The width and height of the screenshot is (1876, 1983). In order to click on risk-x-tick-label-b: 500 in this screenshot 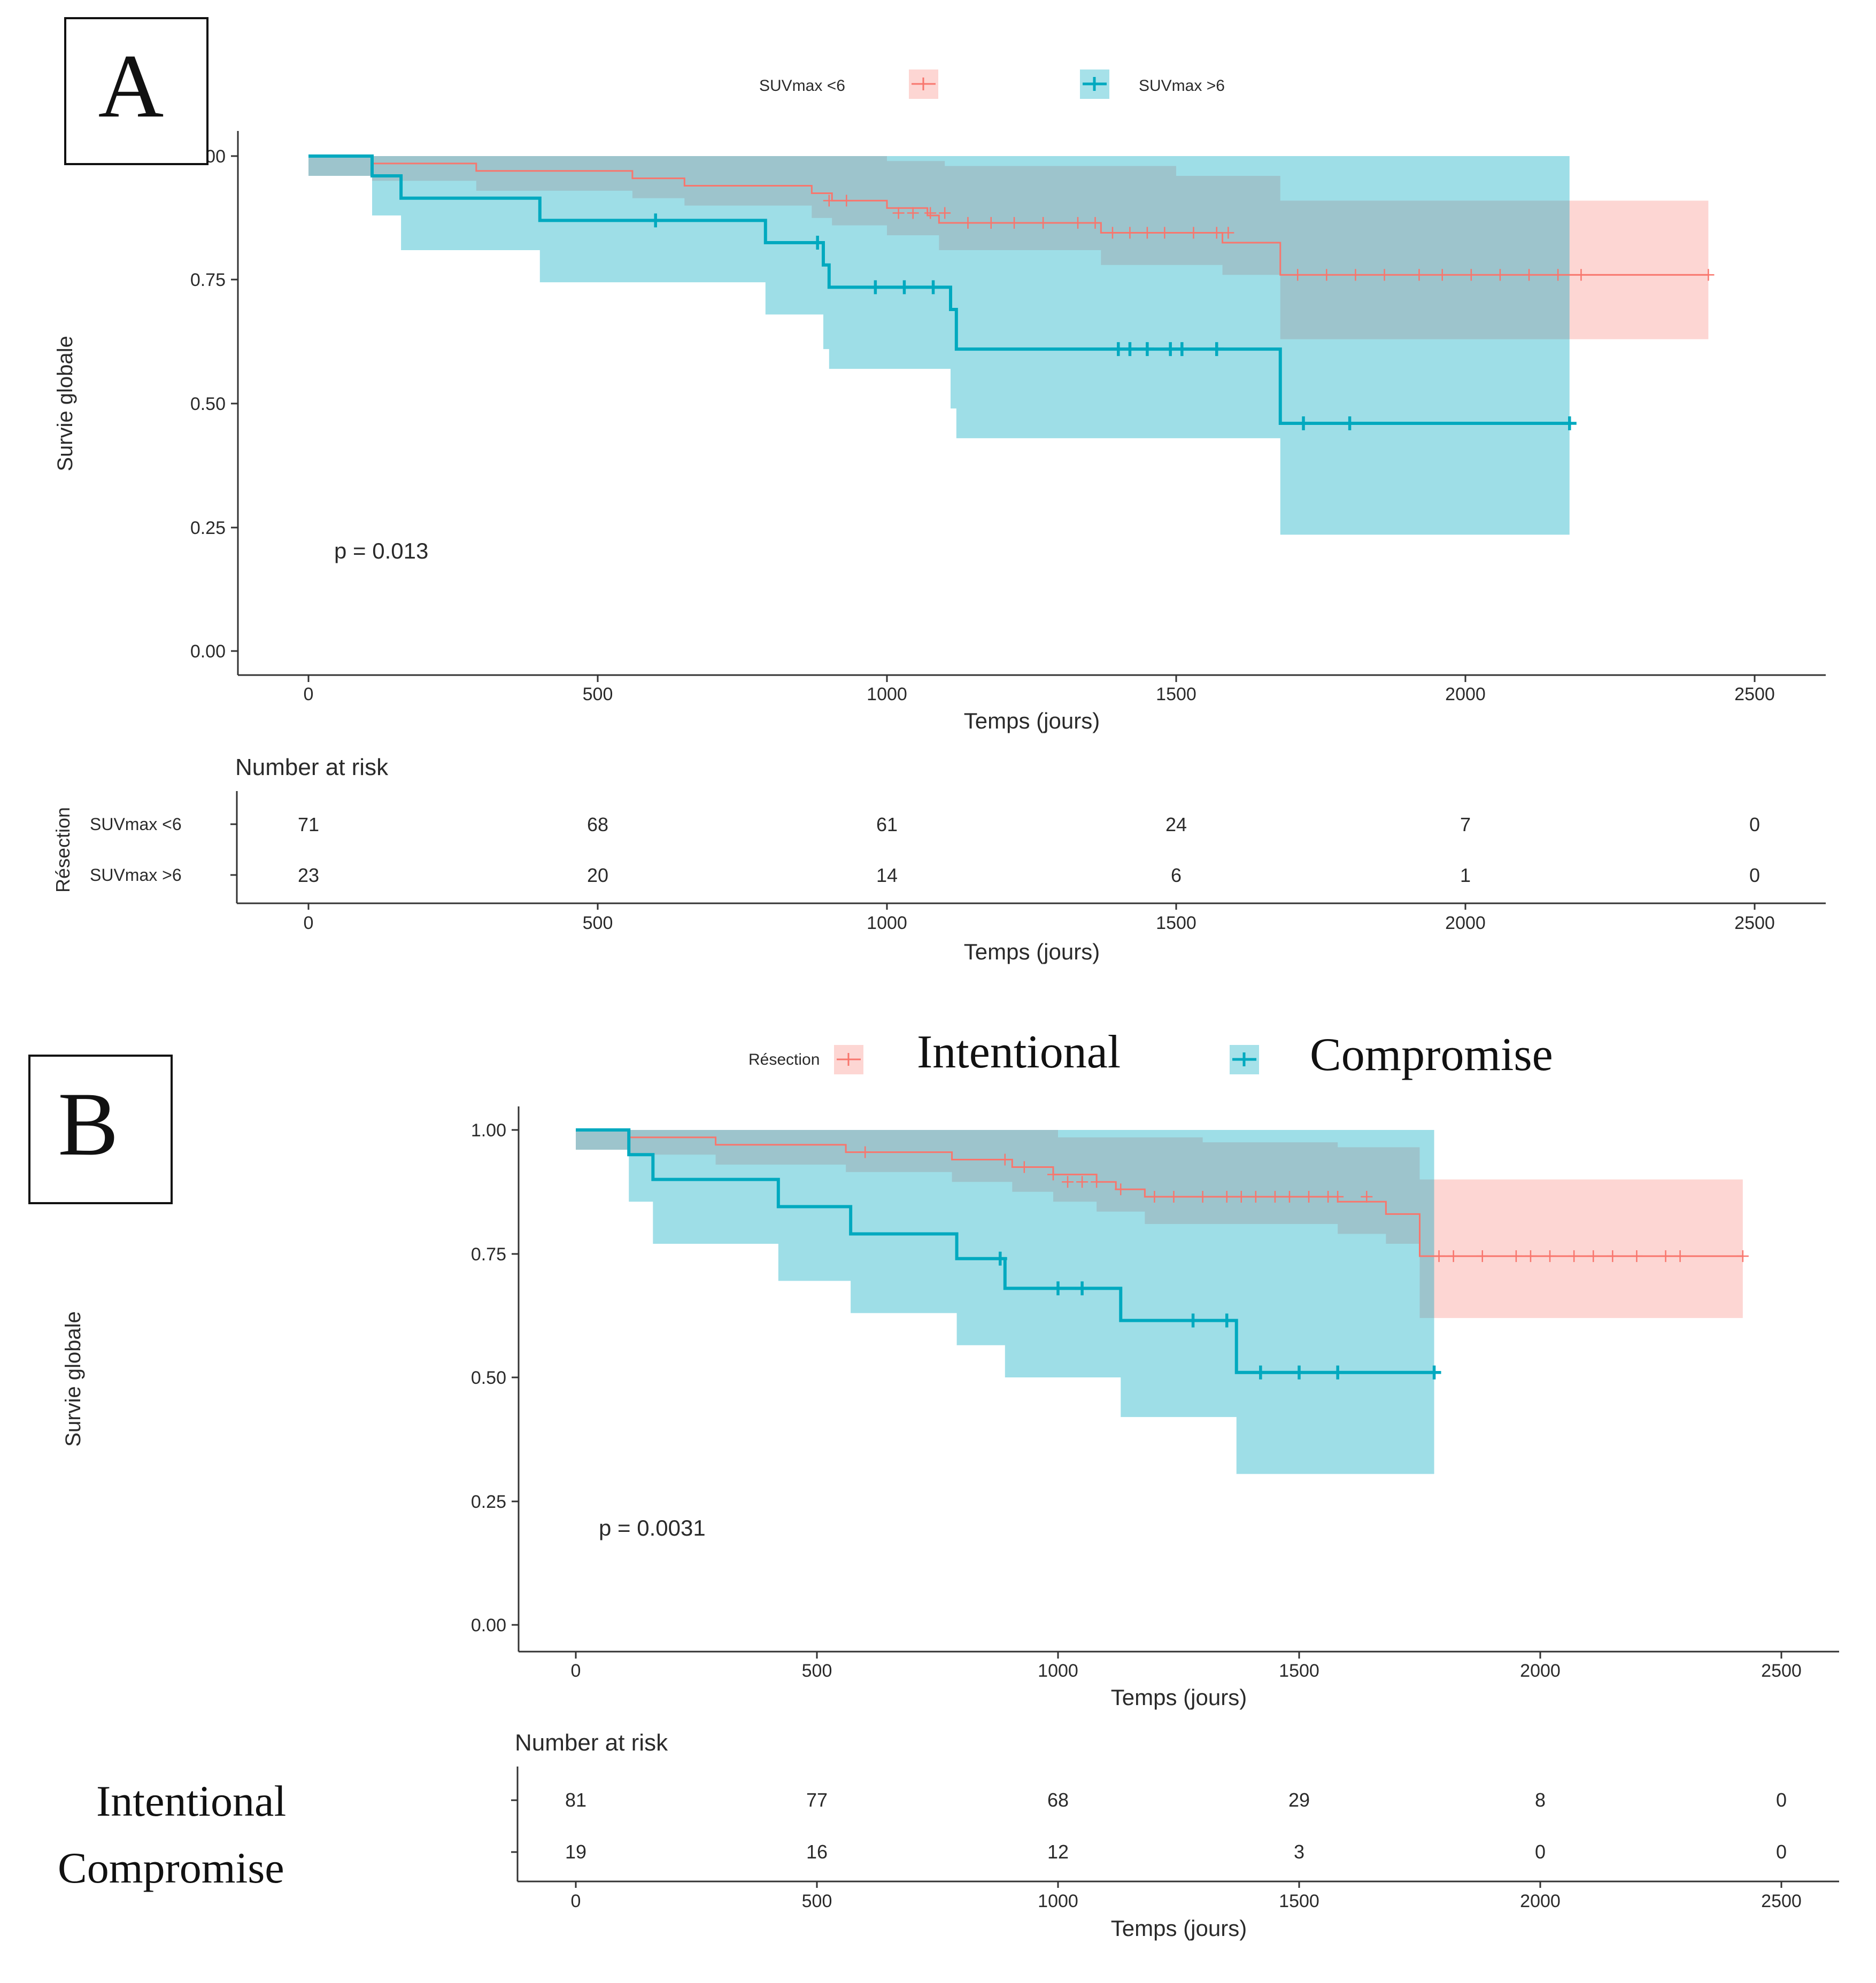, I will do `click(817, 1901)`.